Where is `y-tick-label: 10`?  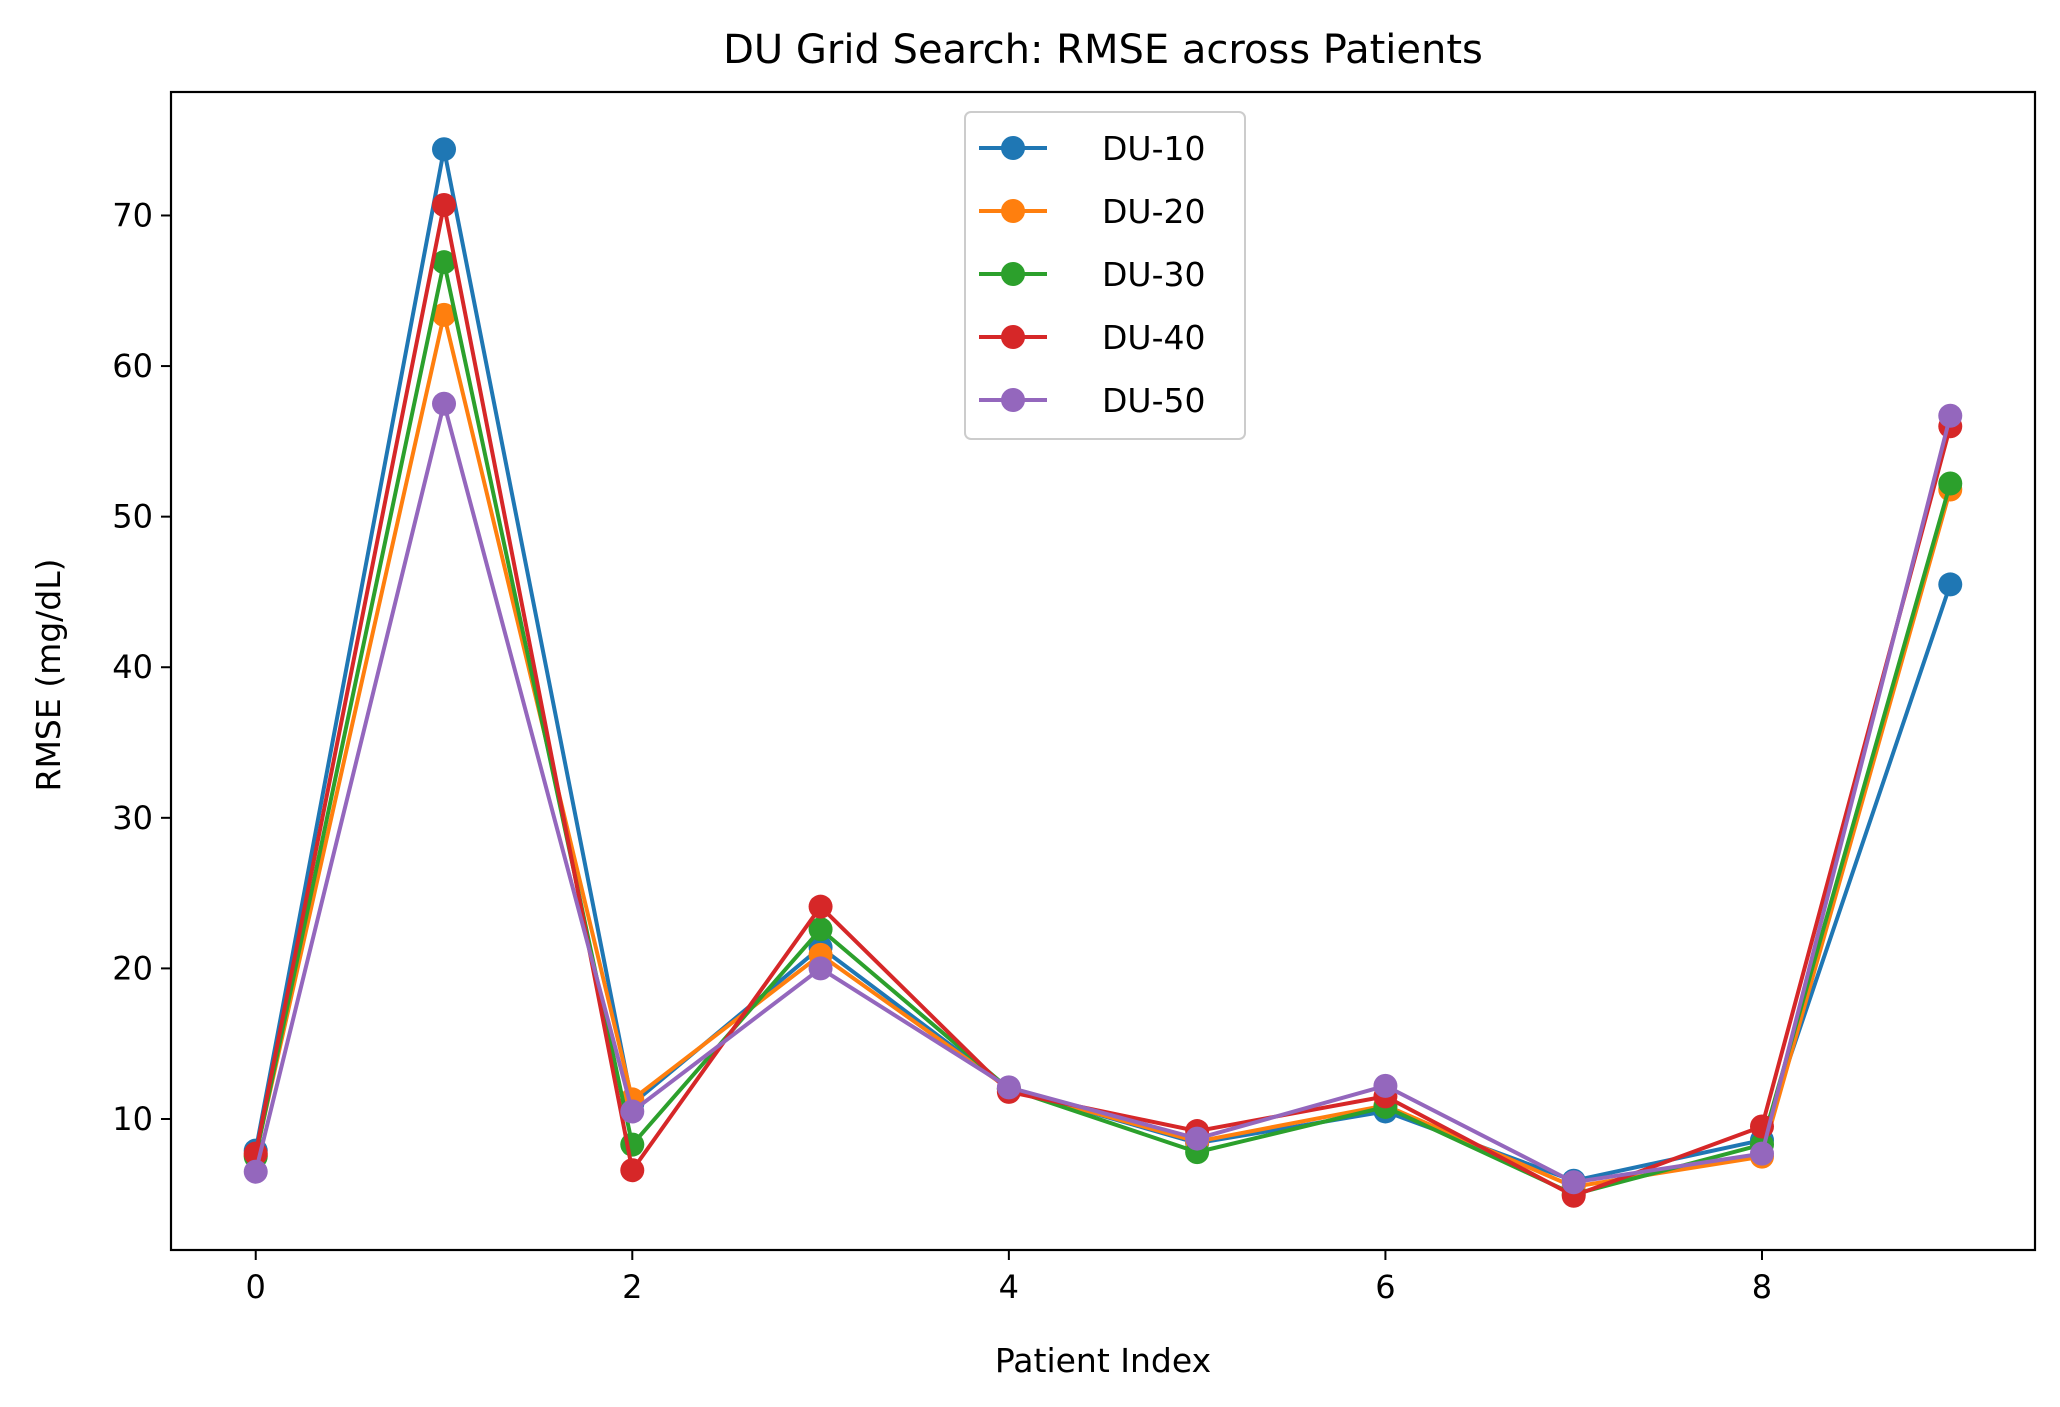
y-tick-label: 10 is located at coordinates (132, 1119).